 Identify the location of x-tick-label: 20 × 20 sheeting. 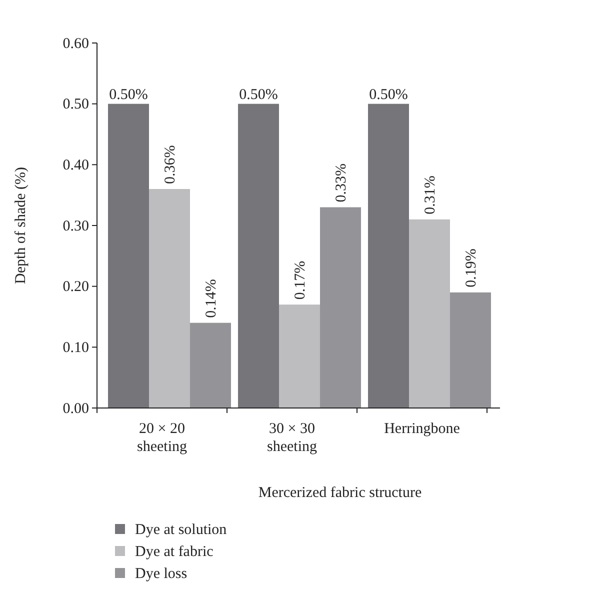
(162, 438).